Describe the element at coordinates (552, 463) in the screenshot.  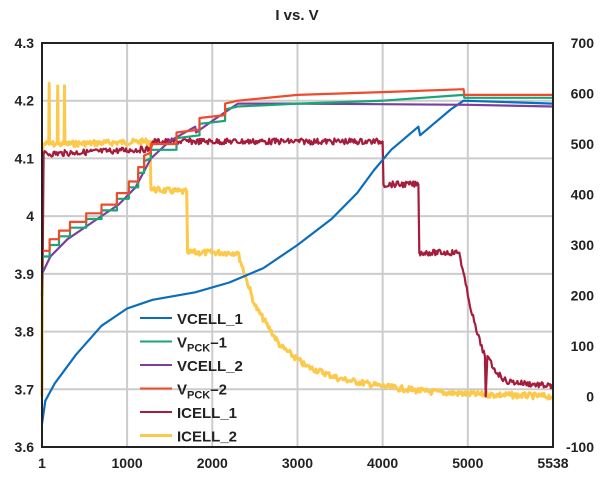
I see `x-tick-label: 5538` at that location.